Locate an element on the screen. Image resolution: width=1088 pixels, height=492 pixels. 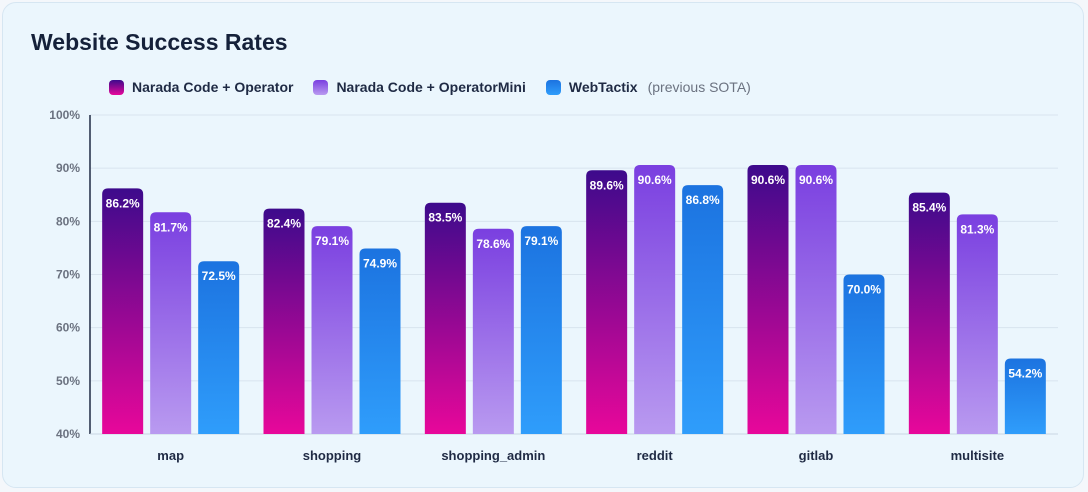
bar-value-label: 78.6% is located at coordinates (493, 244).